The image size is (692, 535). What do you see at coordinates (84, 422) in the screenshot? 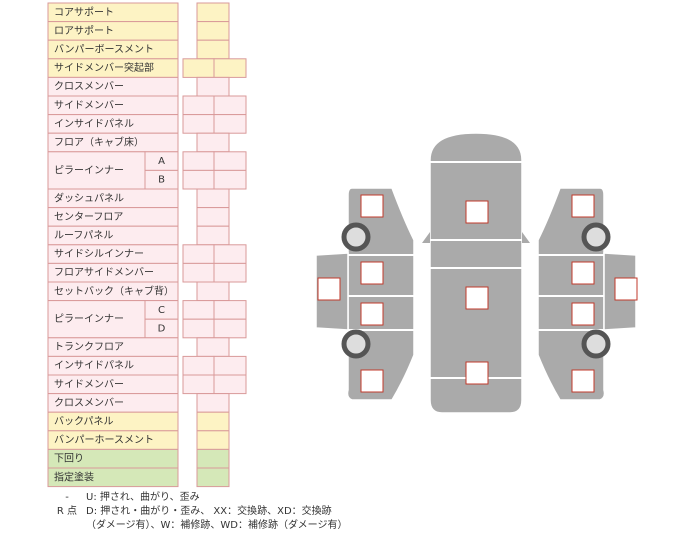
I see `row-label: バックパネル` at bounding box center [84, 422].